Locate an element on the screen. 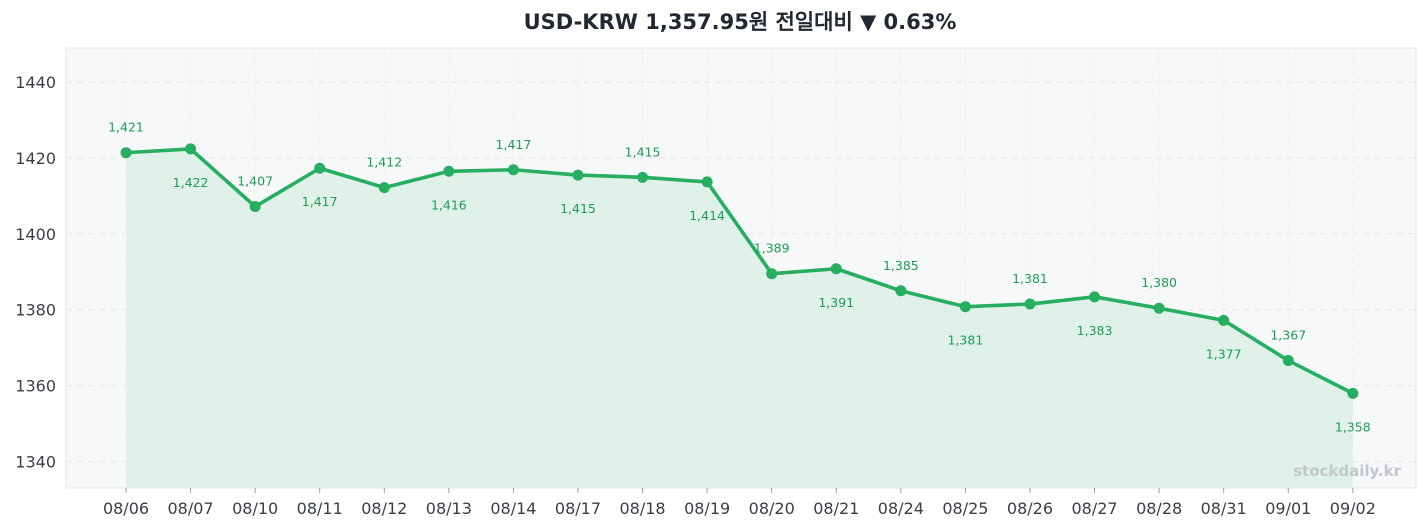 This screenshot has height=529, width=1427. data-label: 1,358 is located at coordinates (1353, 426).